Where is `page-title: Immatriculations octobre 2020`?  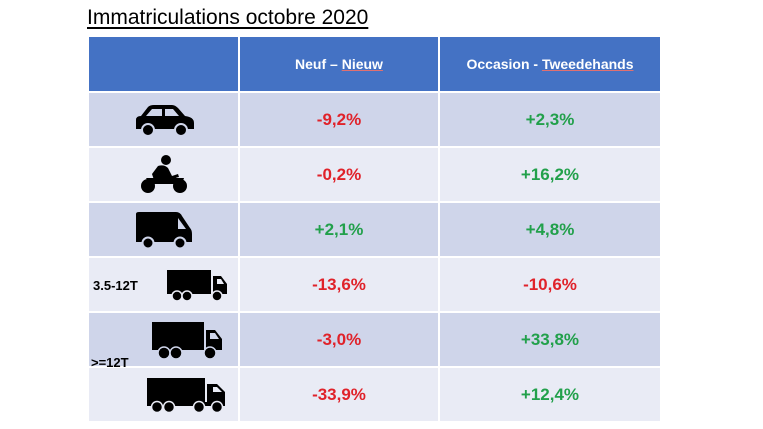 page-title: Immatriculations octobre 2020 is located at coordinates (228, 17).